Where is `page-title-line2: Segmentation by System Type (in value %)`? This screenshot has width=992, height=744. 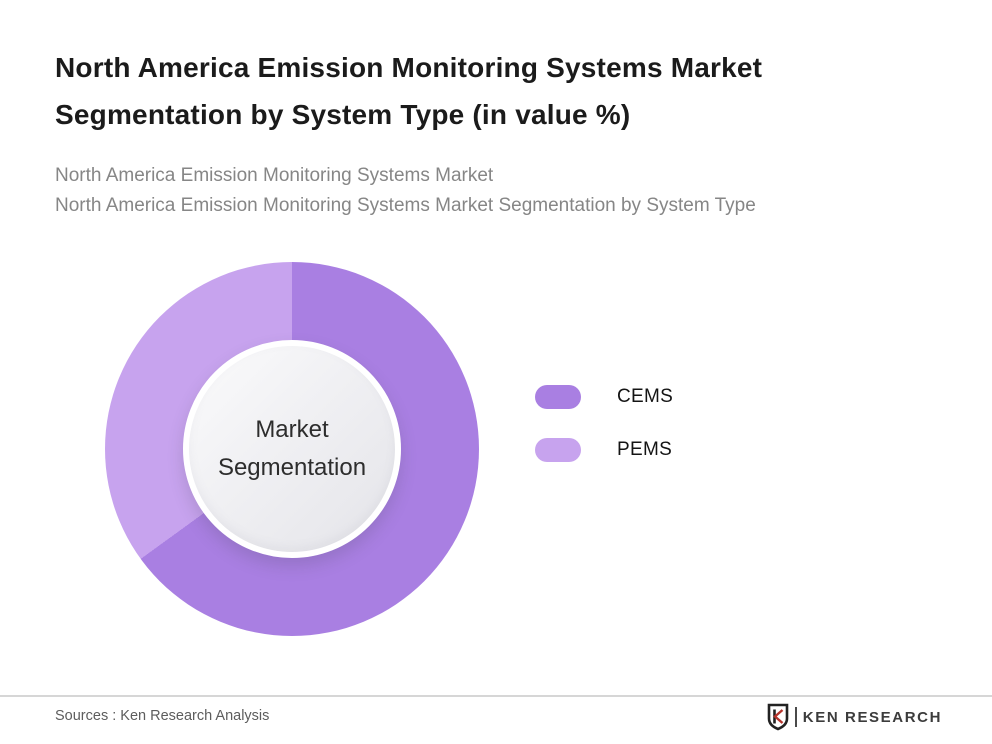
page-title-line2: Segmentation by System Type (in value %) is located at coordinates (343, 114).